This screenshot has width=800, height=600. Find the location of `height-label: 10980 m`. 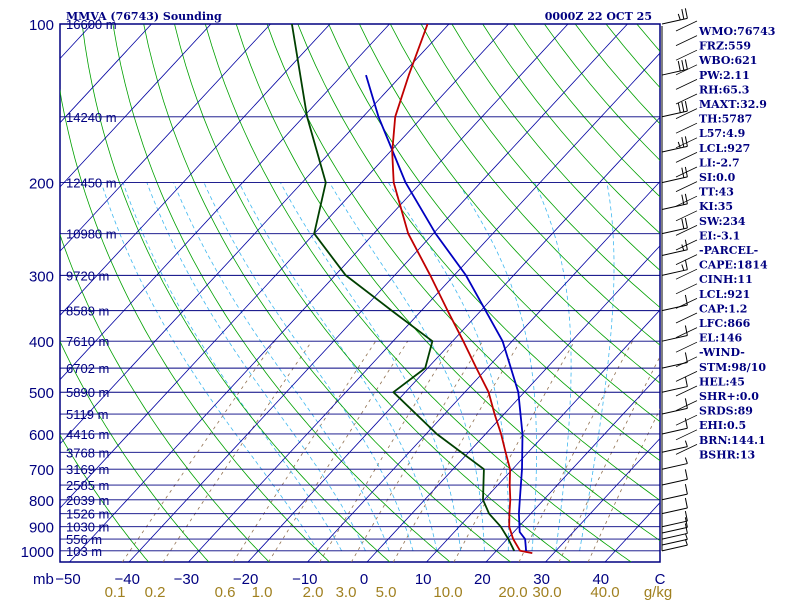

height-label: 10980 m is located at coordinates (91, 234).